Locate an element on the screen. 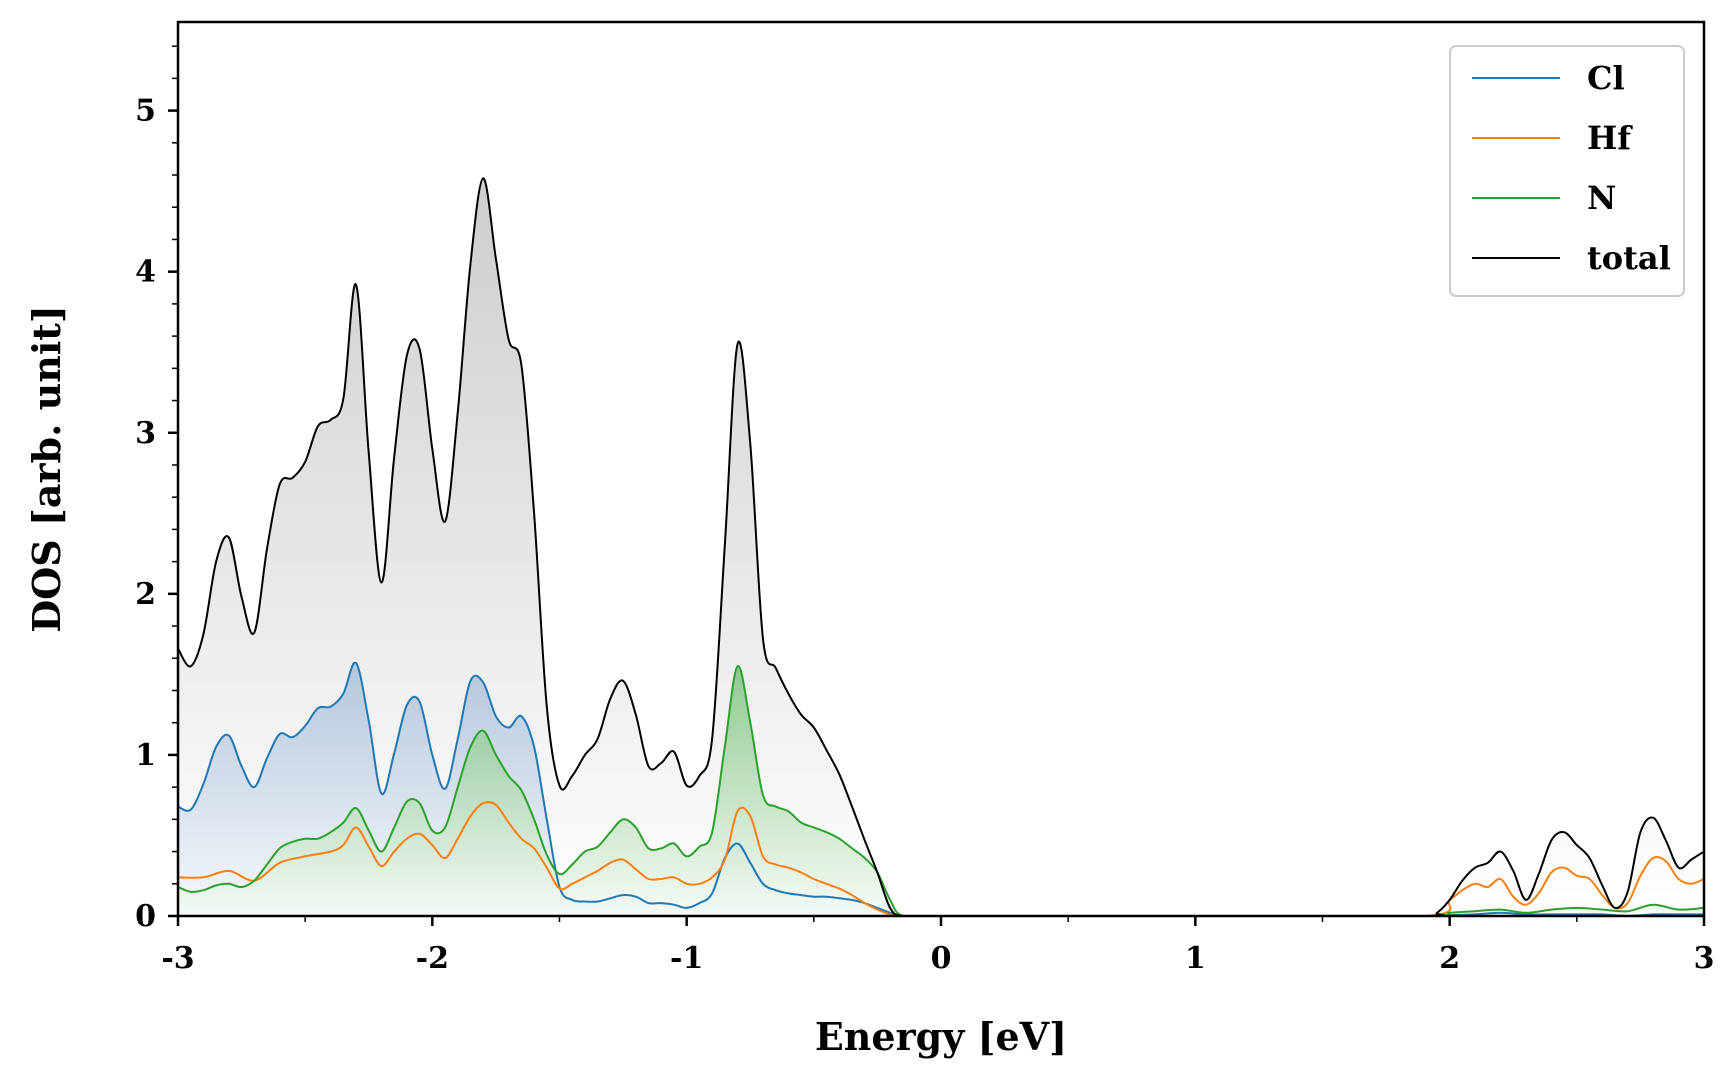 The height and width of the screenshot is (1080, 1728). y-tick-label: 1 is located at coordinates (145, 755).